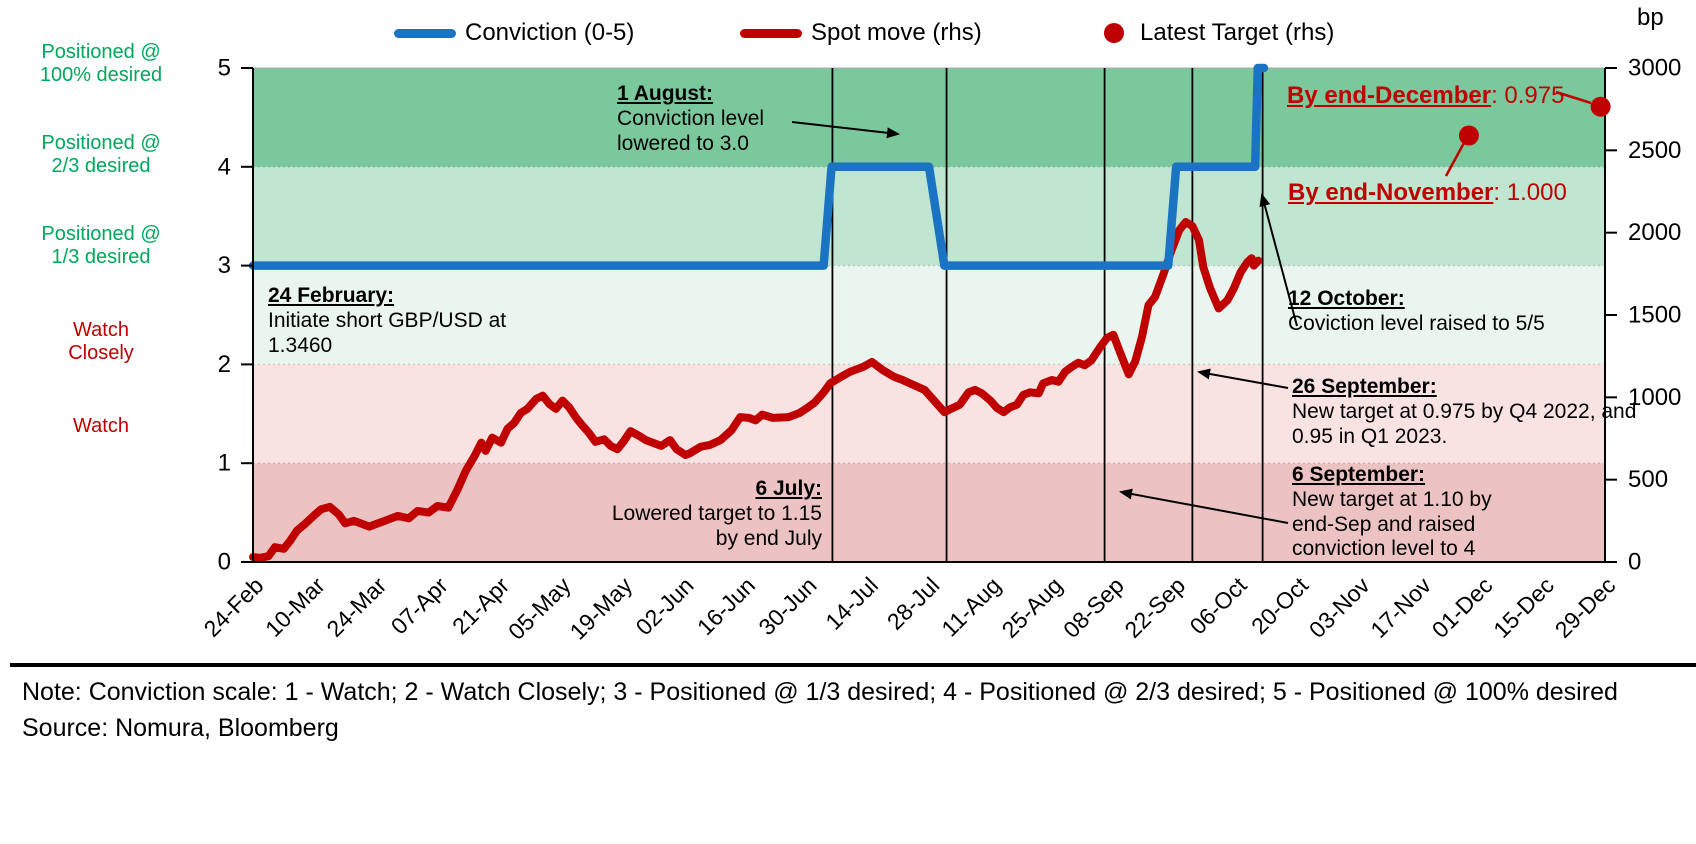 Image resolution: width=1696 pixels, height=844 pixels. I want to click on legend-item-spot-move: Spot move (rhs), so click(861, 32).